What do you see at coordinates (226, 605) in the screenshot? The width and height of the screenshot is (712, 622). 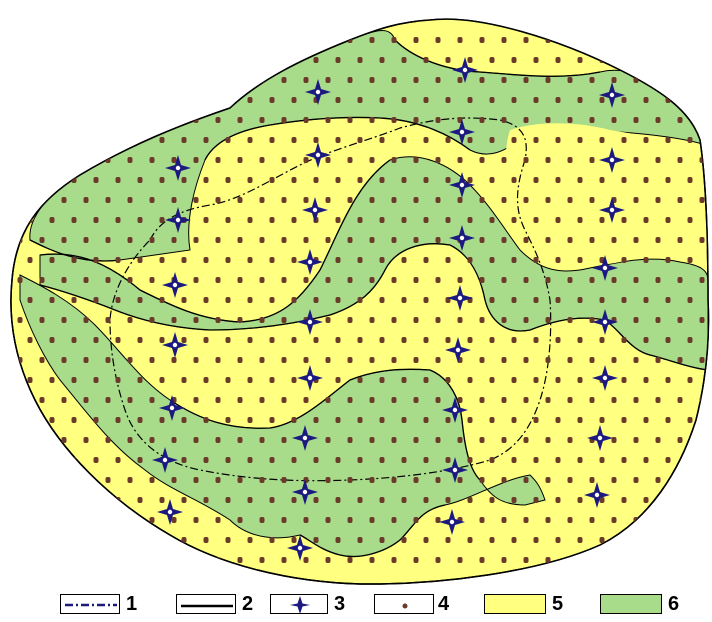 I see `legend-item-2: 2` at bounding box center [226, 605].